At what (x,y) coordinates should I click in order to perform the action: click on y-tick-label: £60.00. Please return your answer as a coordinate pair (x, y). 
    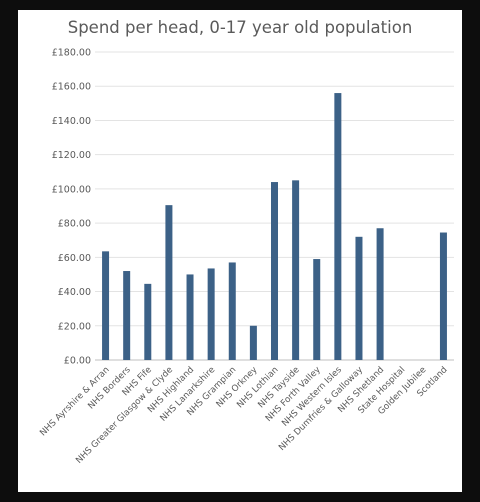
    Looking at the image, I should click on (74, 258).